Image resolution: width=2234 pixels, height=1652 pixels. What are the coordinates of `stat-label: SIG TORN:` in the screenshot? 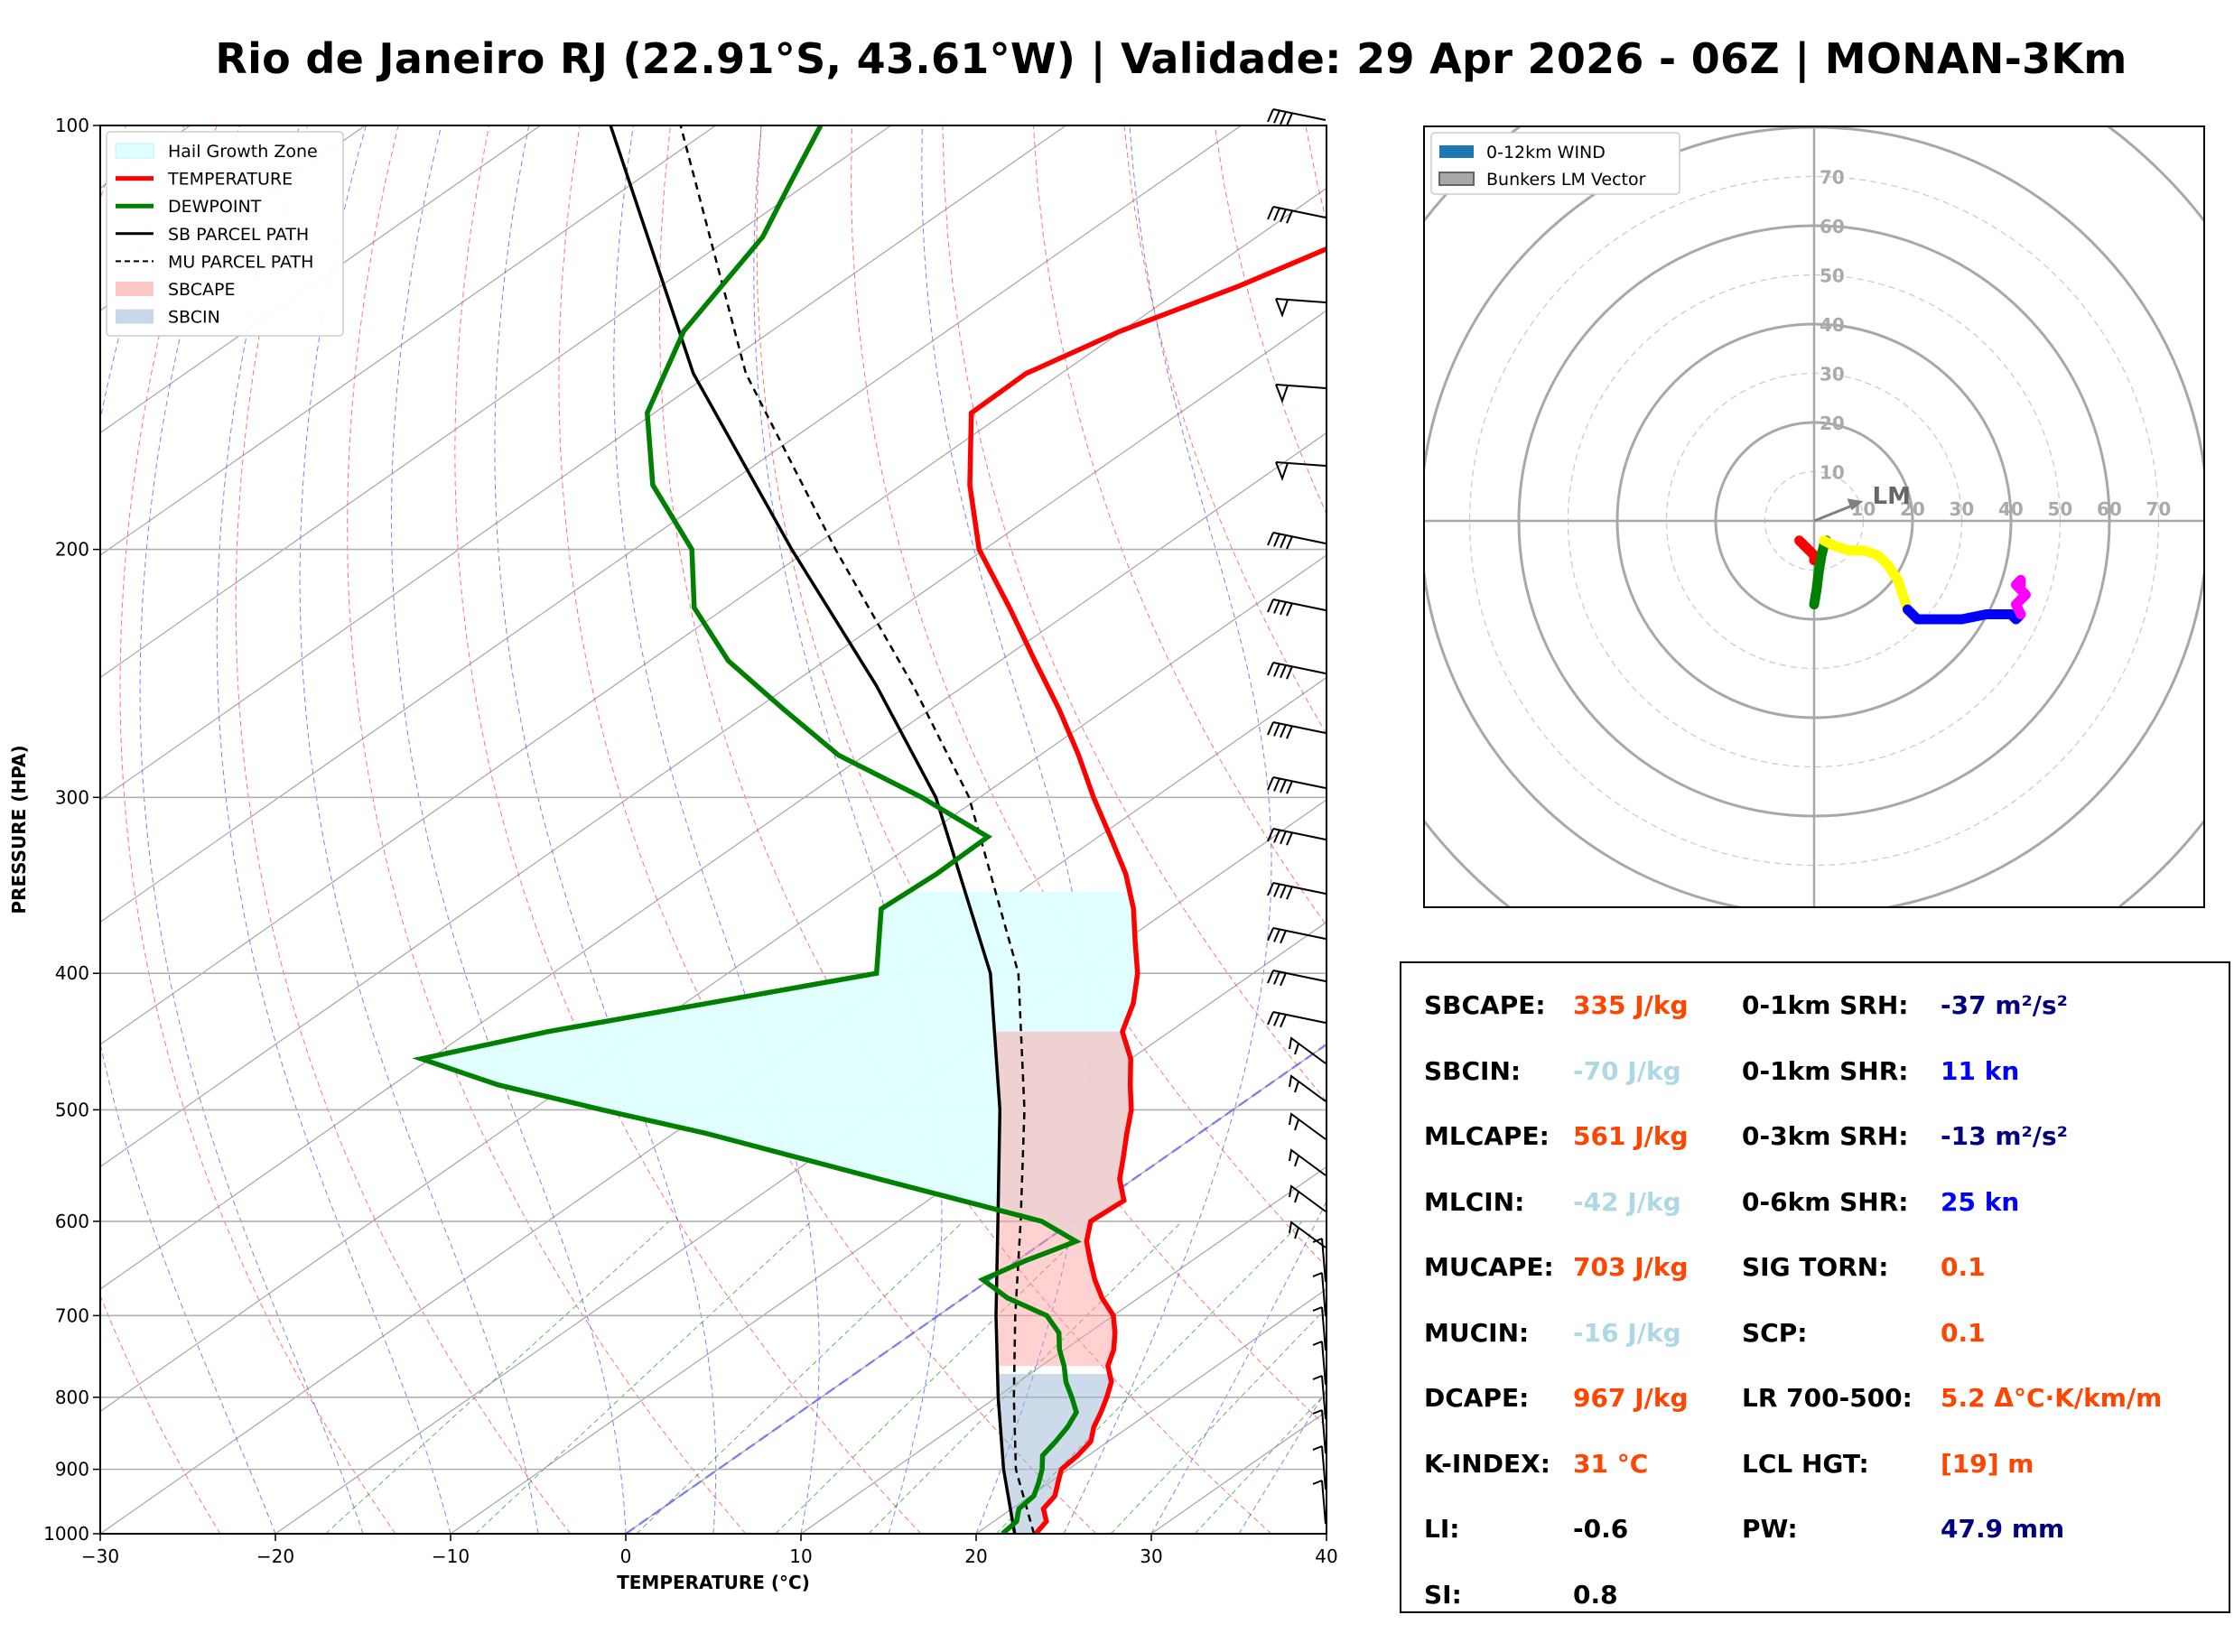 It's located at (1815, 1267).